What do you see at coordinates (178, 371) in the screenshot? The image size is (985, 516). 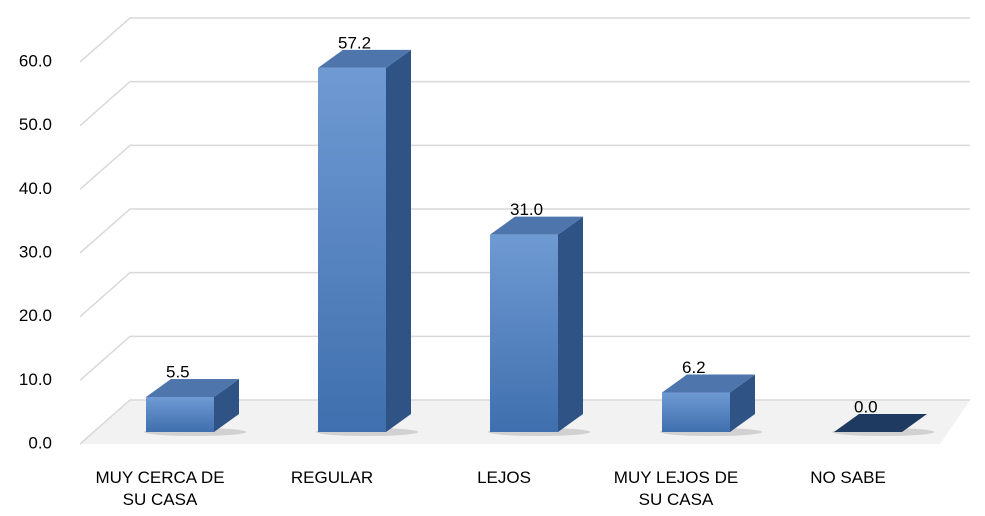 I see `data-label: 5.5` at bounding box center [178, 371].